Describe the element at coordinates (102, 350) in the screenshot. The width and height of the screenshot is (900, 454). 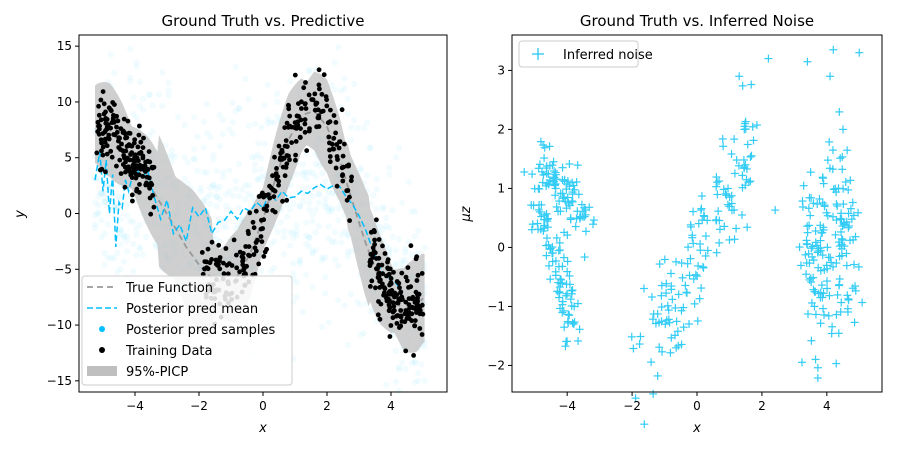
I see `legend-training-swatch` at that location.